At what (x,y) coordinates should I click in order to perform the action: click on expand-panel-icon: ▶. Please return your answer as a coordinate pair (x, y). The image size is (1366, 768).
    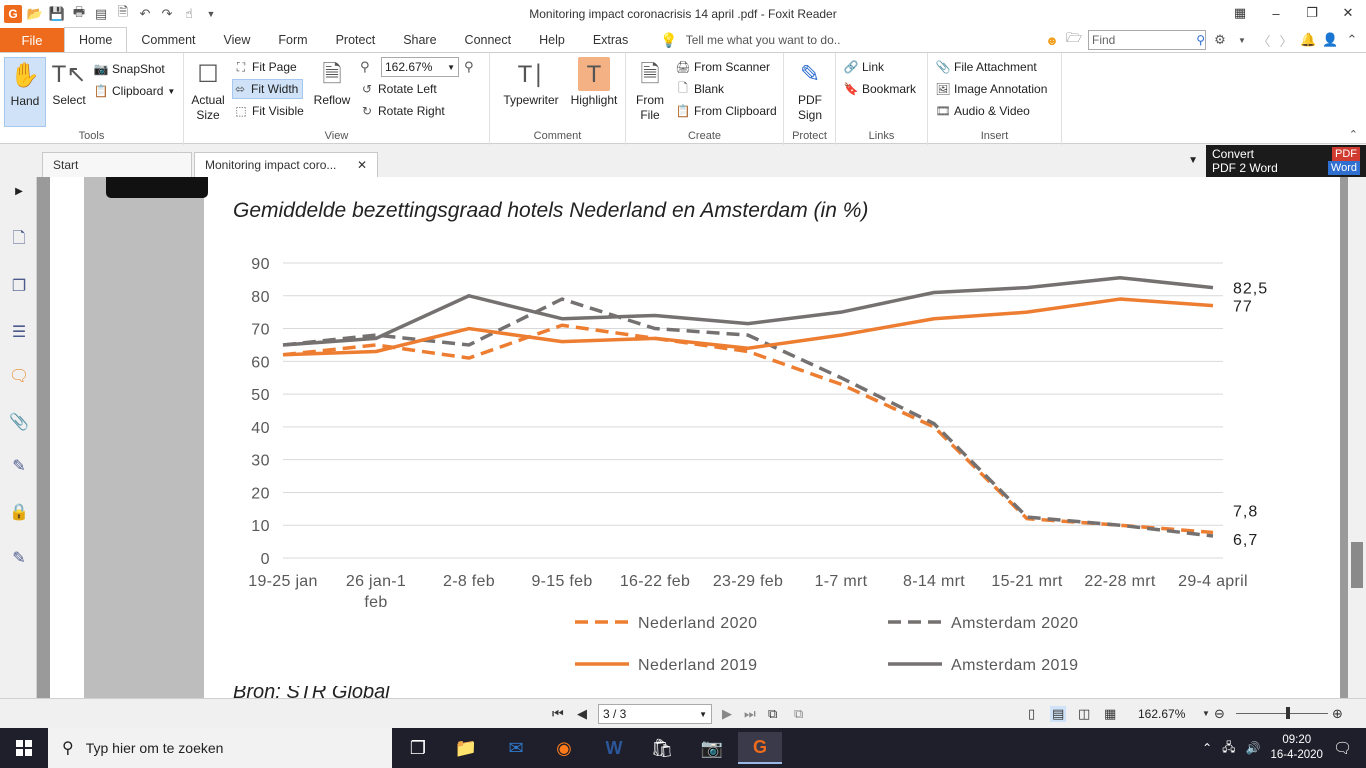
    Looking at the image, I should click on (19, 191).